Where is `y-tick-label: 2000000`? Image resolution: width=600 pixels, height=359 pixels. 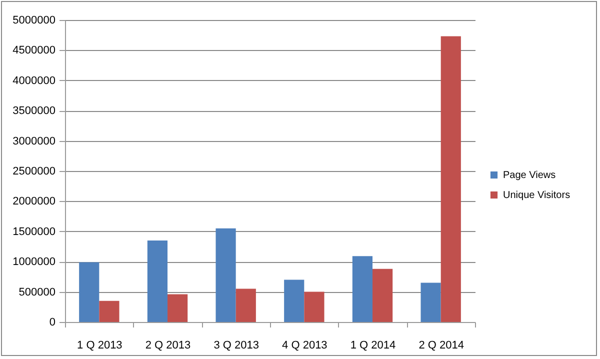 y-tick-label: 2000000 is located at coordinates (34, 202).